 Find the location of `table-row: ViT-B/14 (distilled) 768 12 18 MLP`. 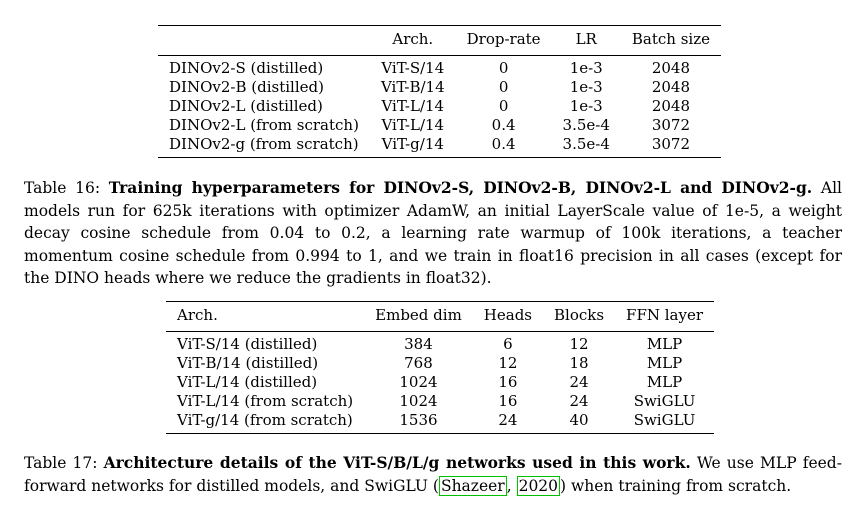

table-row: ViT-B/14 (distilled) 768 12 18 MLP is located at coordinates (440, 363).